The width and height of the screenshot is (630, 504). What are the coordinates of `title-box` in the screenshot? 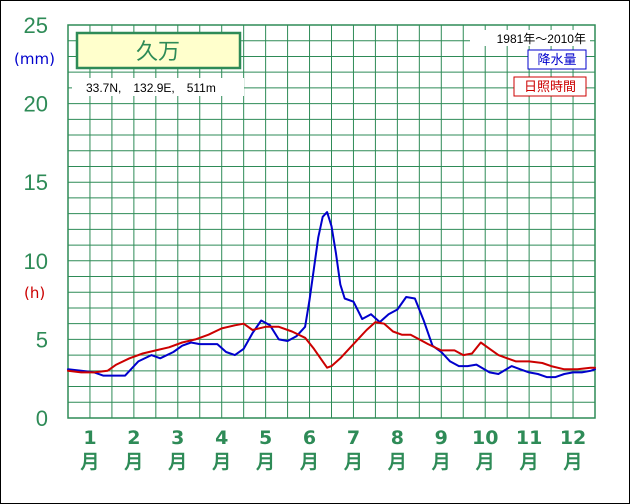 It's located at (158, 50).